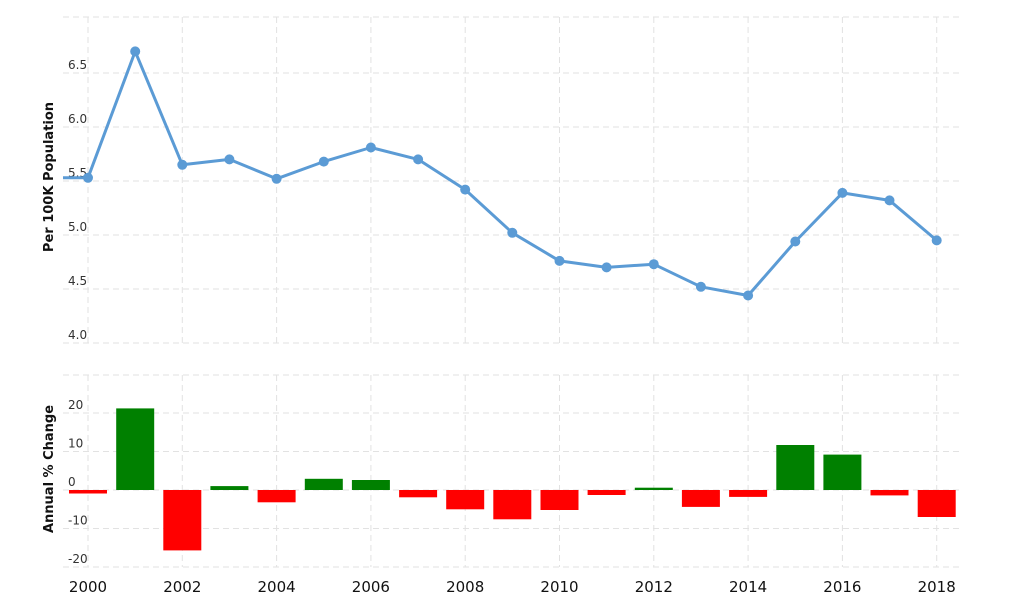 The width and height of the screenshot is (1024, 605). What do you see at coordinates (88, 587) in the screenshot?
I see `x-tick-label: 2000` at bounding box center [88, 587].